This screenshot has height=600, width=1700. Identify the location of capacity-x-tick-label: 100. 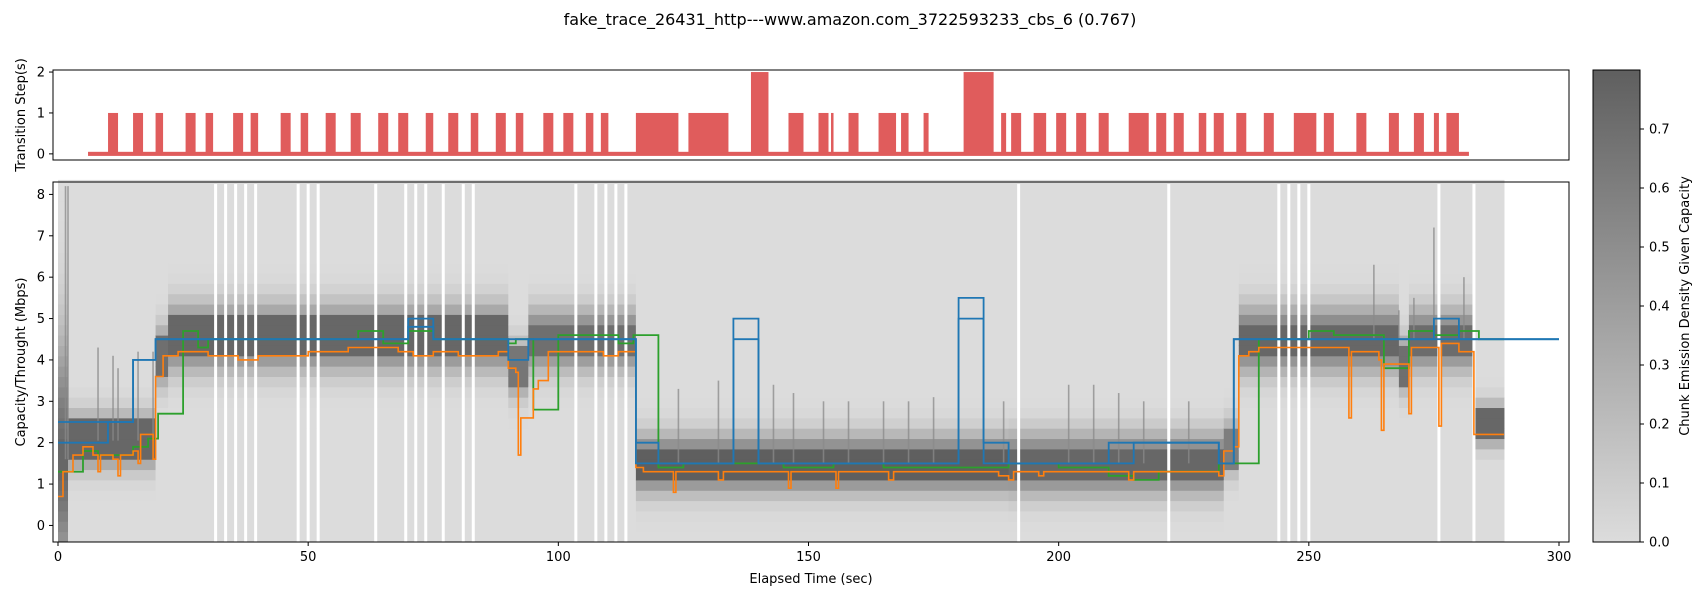
(558, 557).